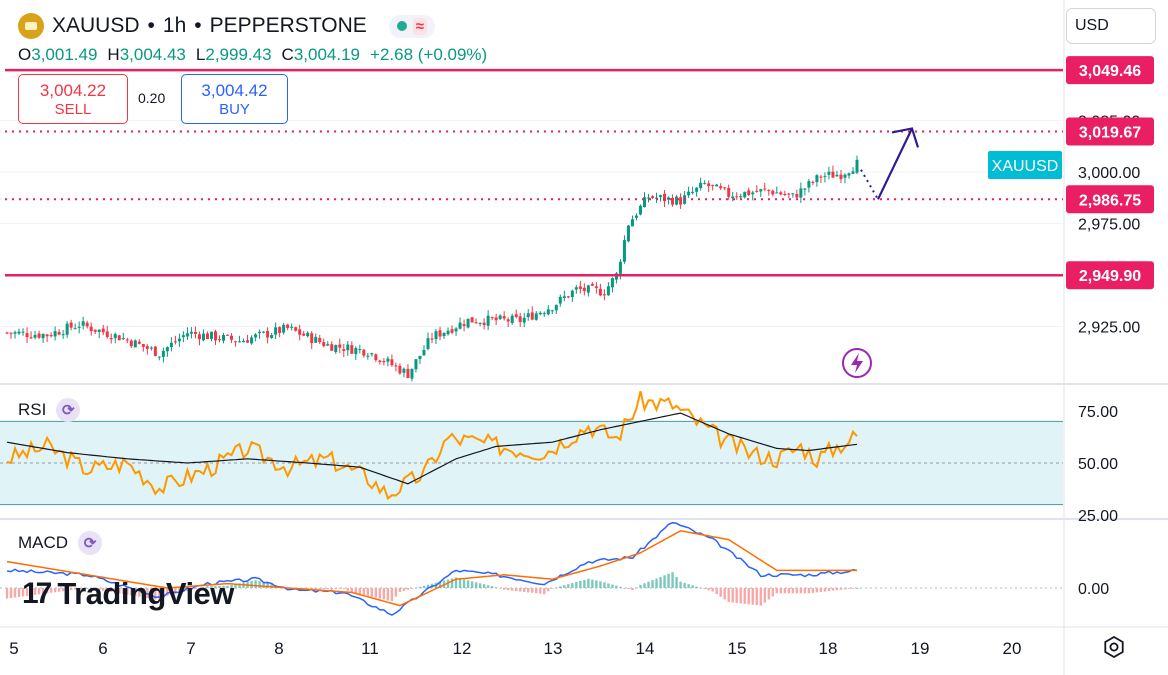 The height and width of the screenshot is (675, 1168). I want to click on level-tag-label: 2,949.90, so click(1110, 276).